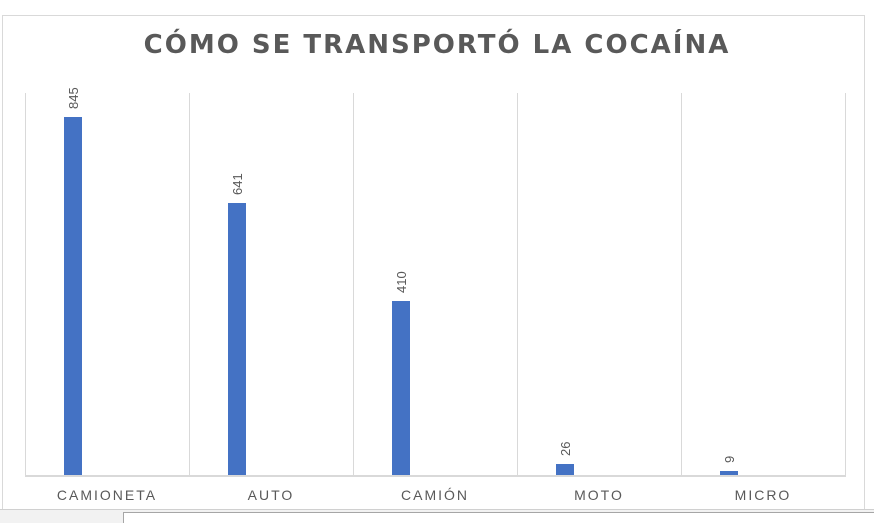 The image size is (874, 523). What do you see at coordinates (401, 282) in the screenshot?
I see `data-label: 410` at bounding box center [401, 282].